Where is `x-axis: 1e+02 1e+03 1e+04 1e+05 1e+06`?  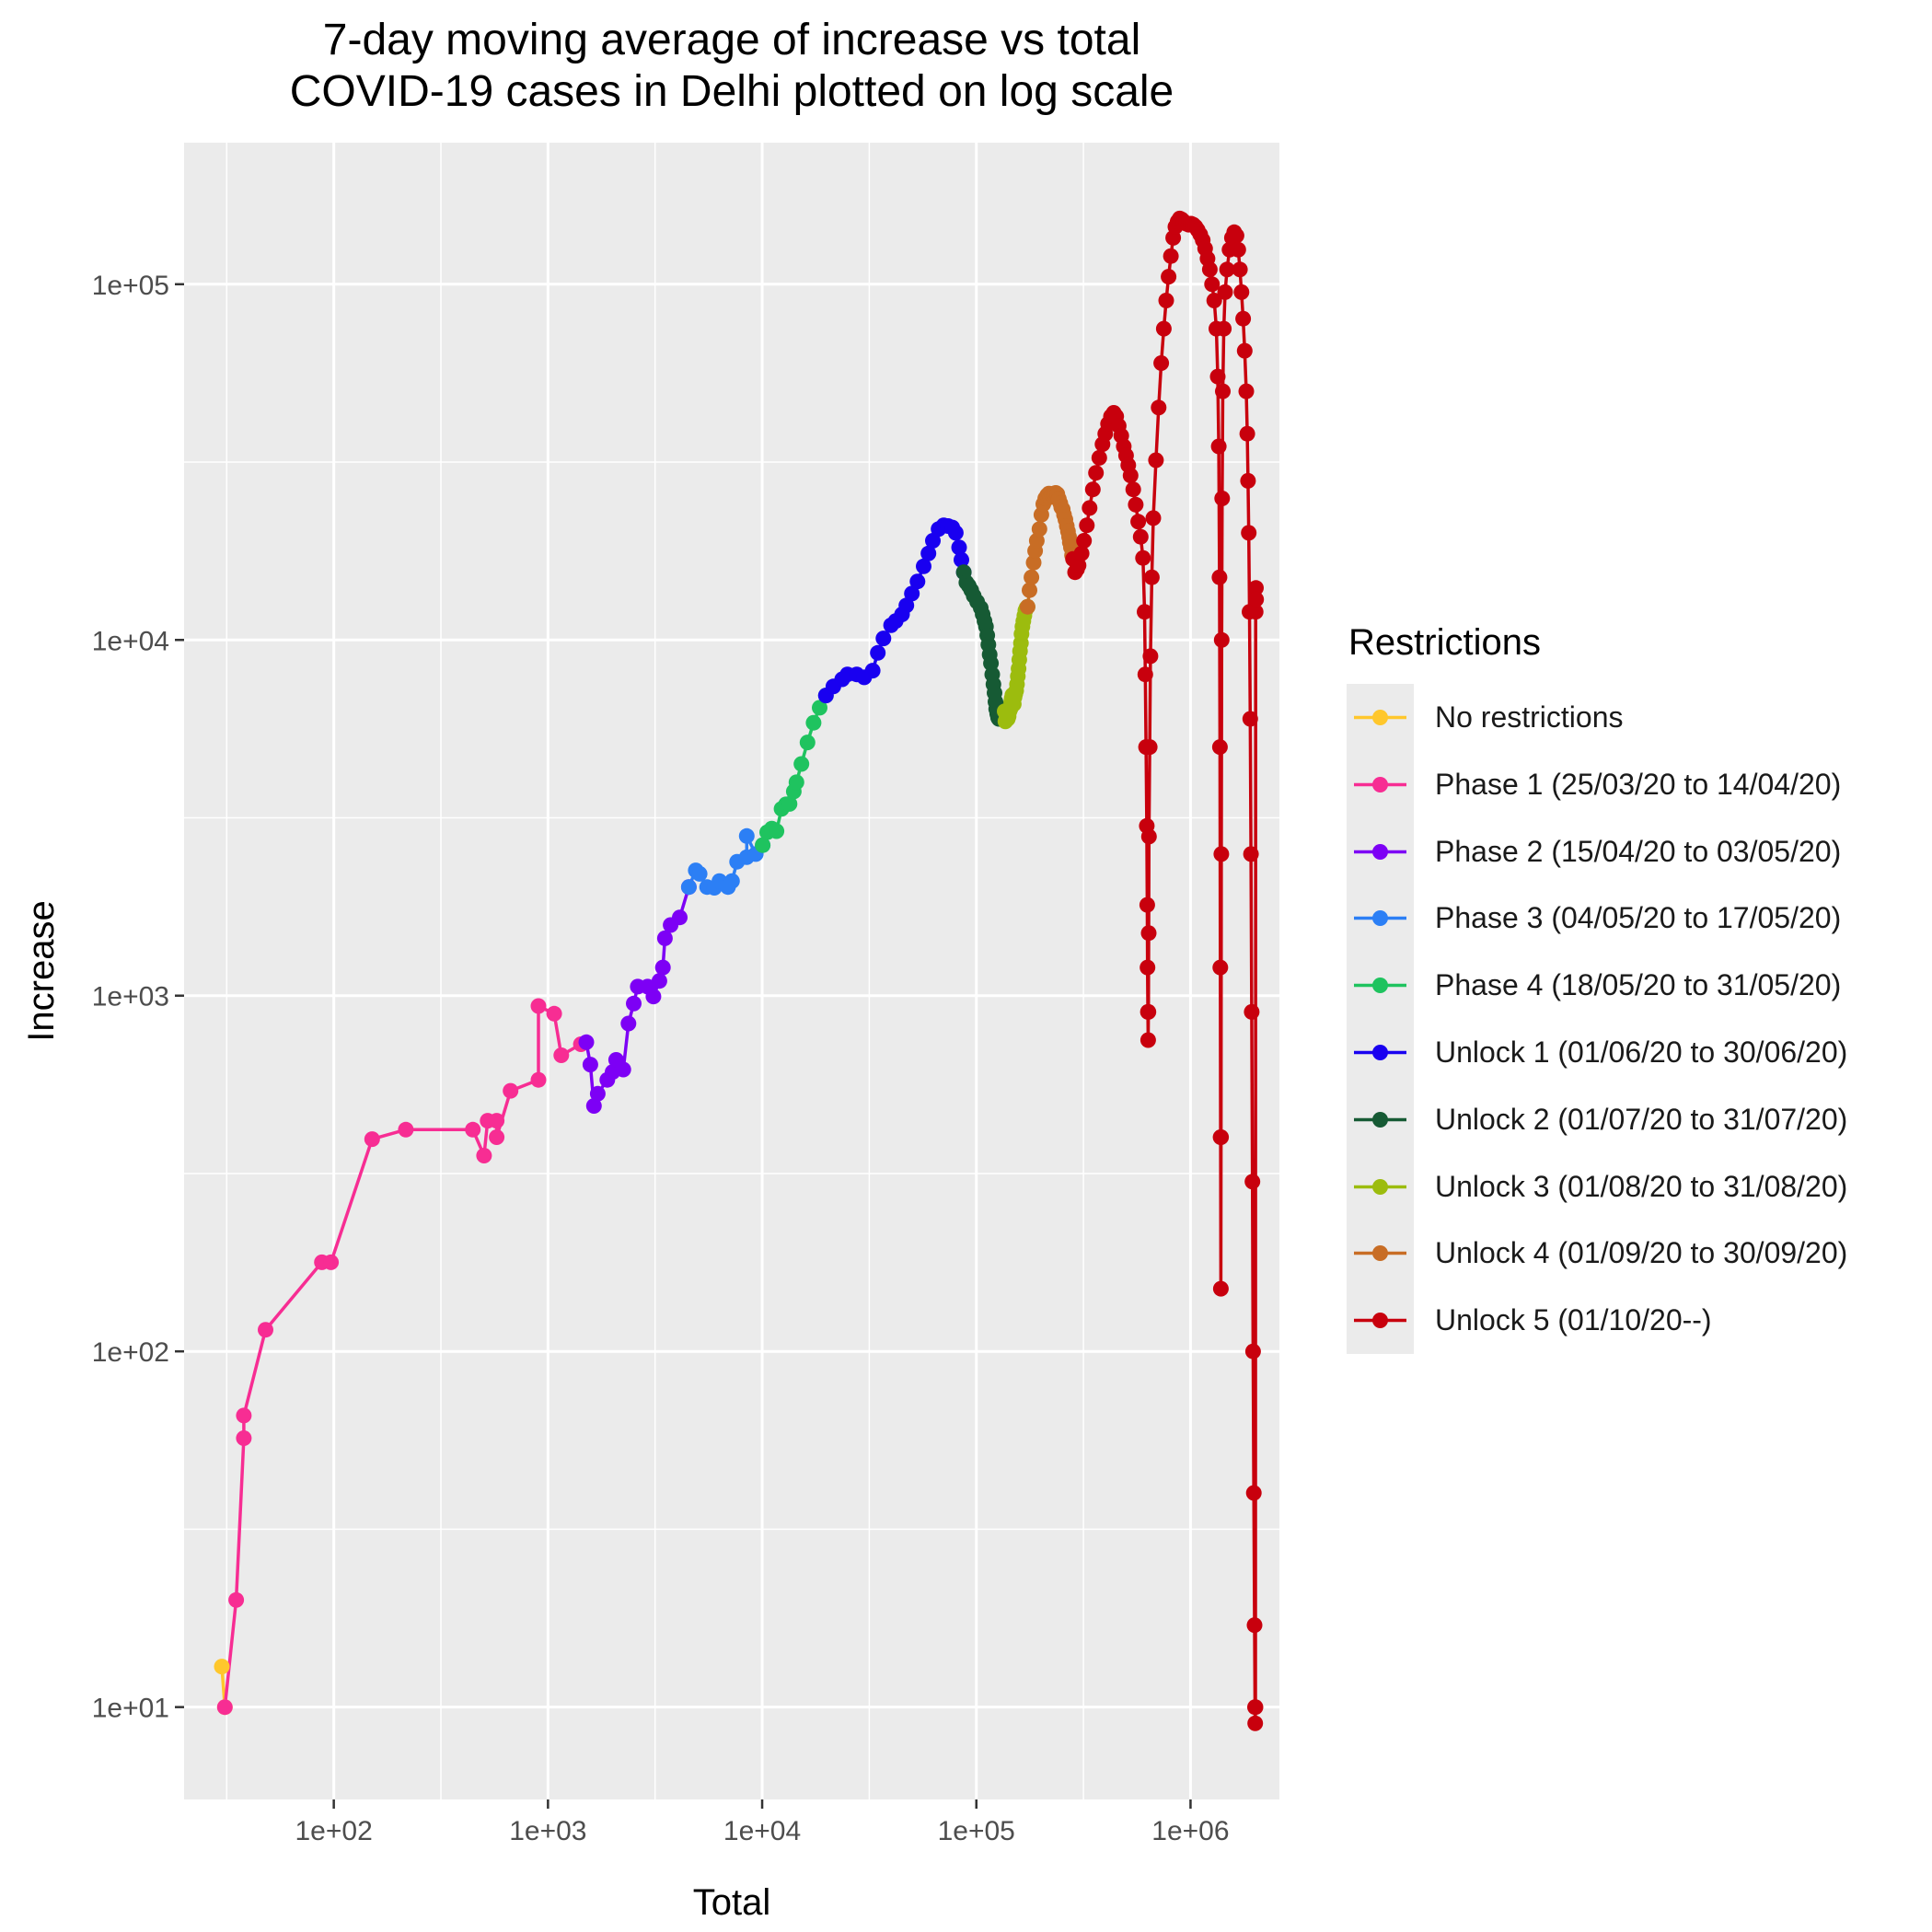
x-axis: 1e+02 1e+03 1e+04 1e+05 1e+06 is located at coordinates (763, 1823).